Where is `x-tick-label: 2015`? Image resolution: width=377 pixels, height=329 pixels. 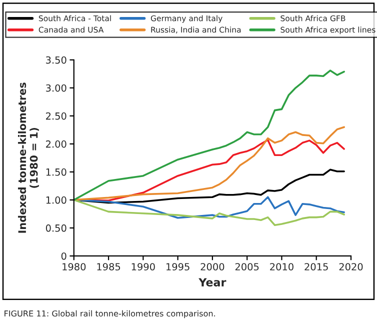 x-tick-label: 2015 is located at coordinates (316, 266).